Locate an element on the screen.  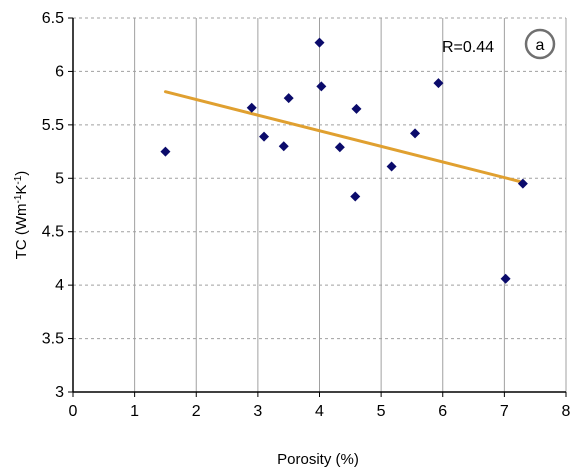
y-tick-label: 3.5 is located at coordinates (53, 339).